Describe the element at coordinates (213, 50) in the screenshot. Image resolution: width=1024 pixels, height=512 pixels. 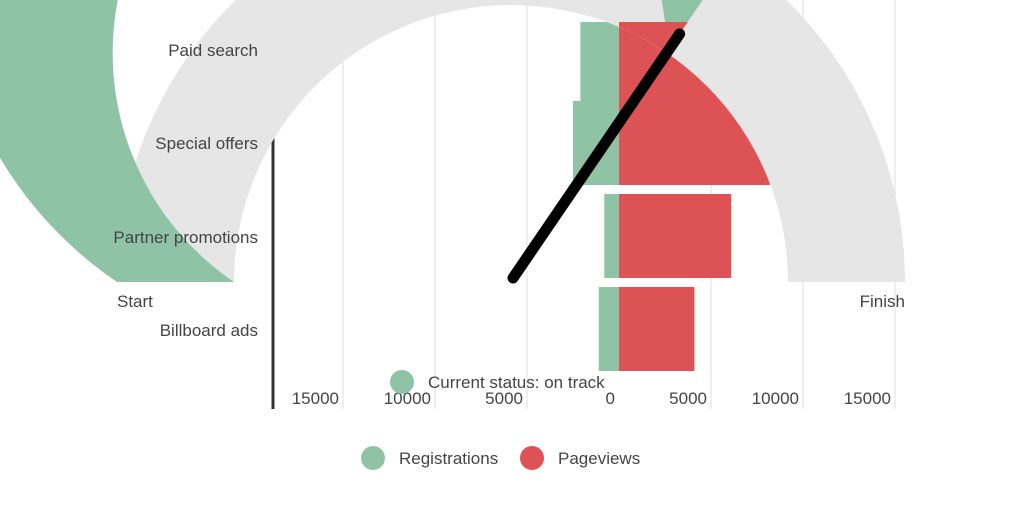
I see `category-label: Paid search` at that location.